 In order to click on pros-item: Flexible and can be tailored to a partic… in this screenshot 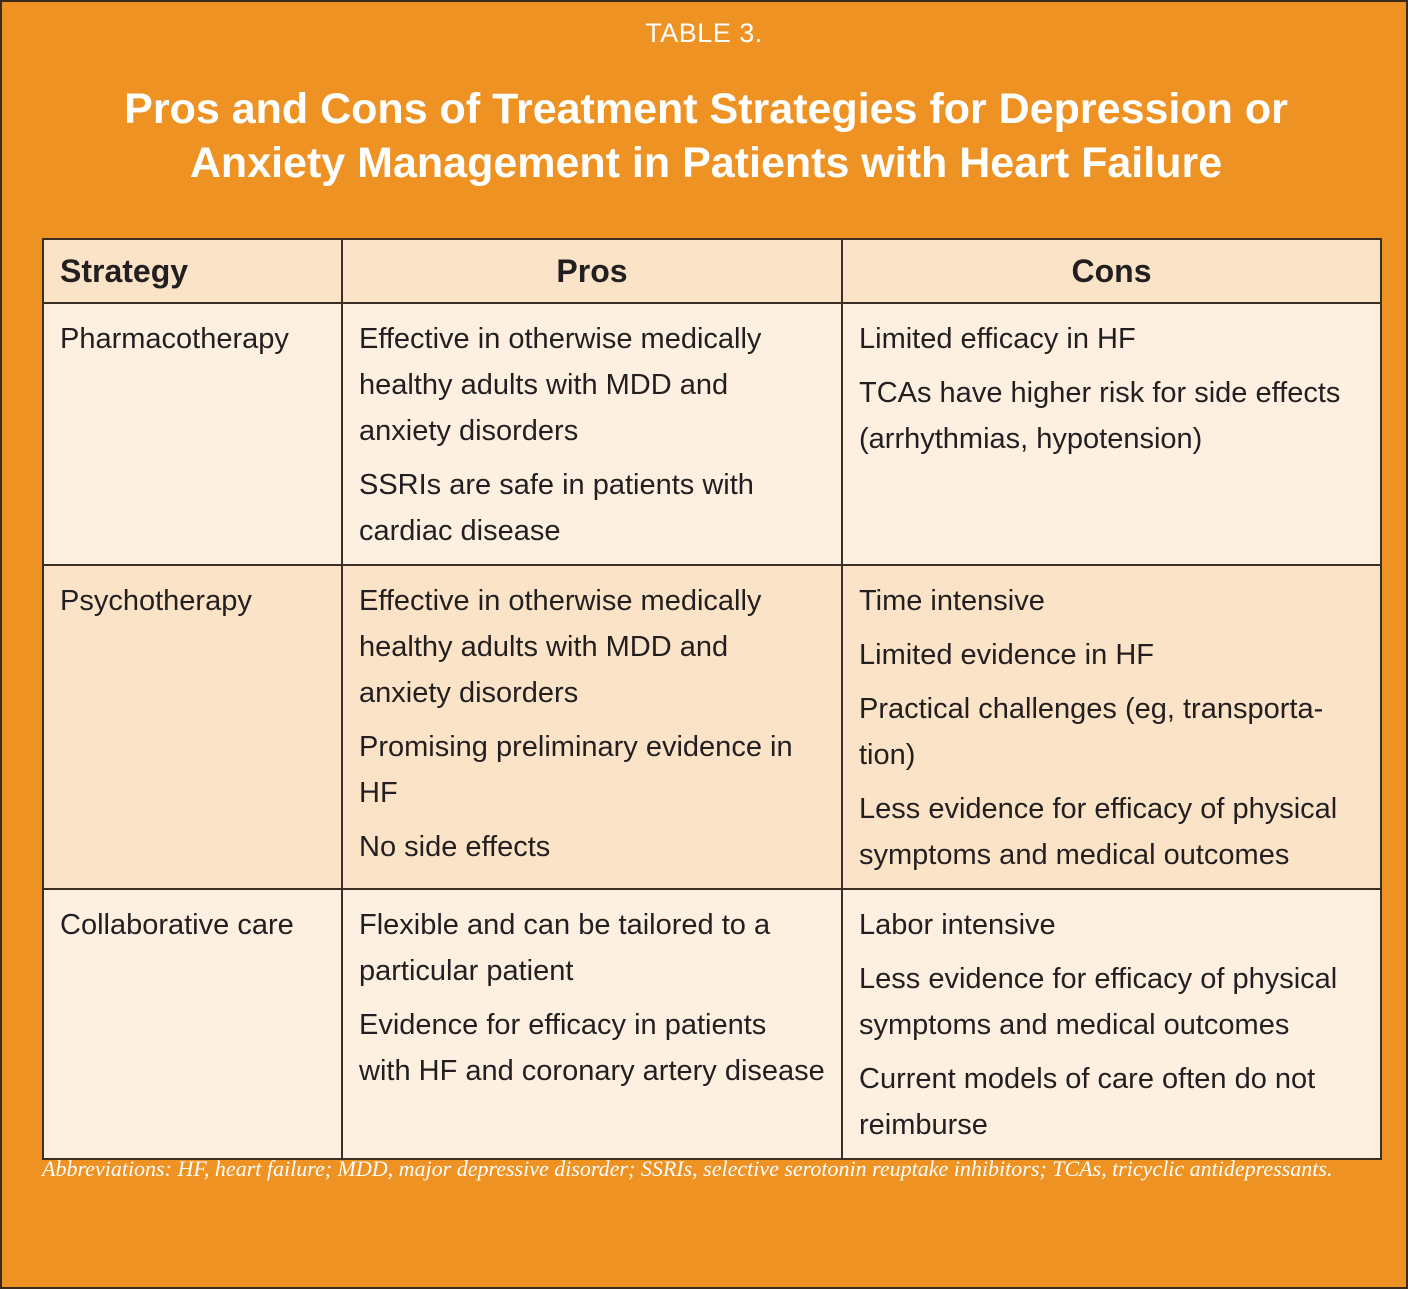, I will do `click(565, 948)`.